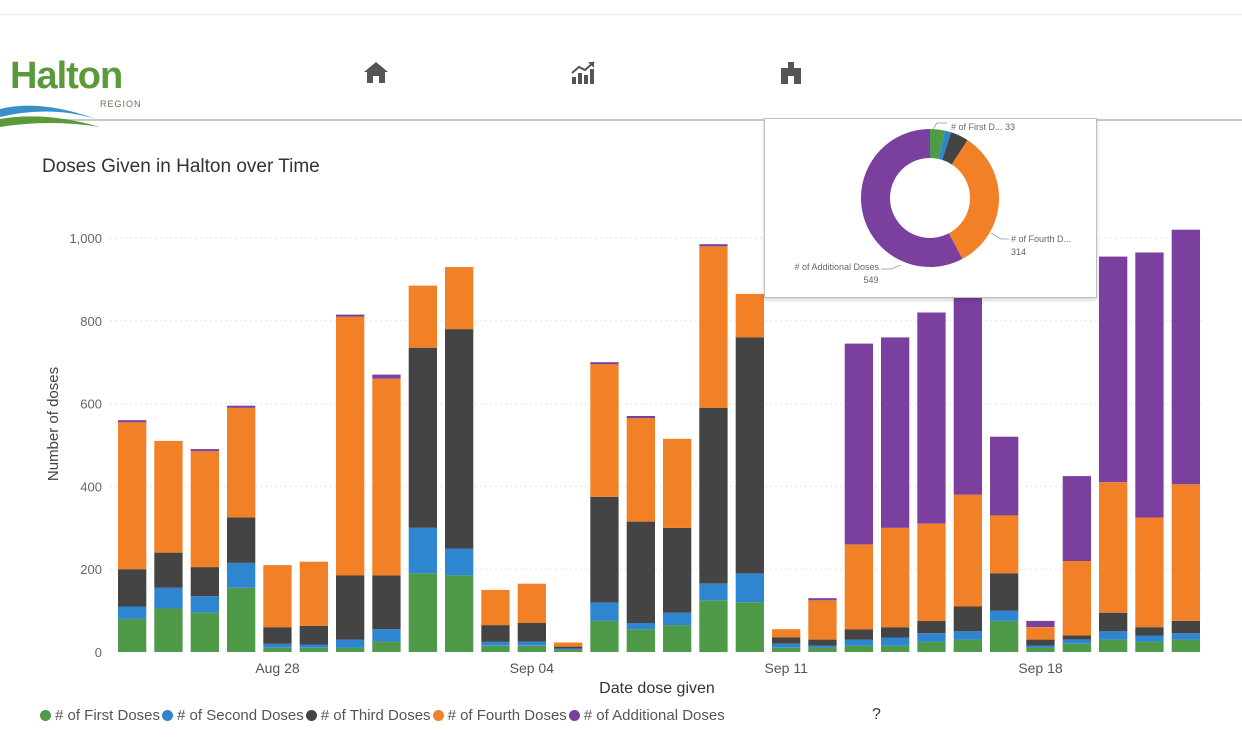 The width and height of the screenshot is (1242, 754). Describe the element at coordinates (646, 715) in the screenshot. I see `legend-item-additional: # of Additional Doses` at that location.